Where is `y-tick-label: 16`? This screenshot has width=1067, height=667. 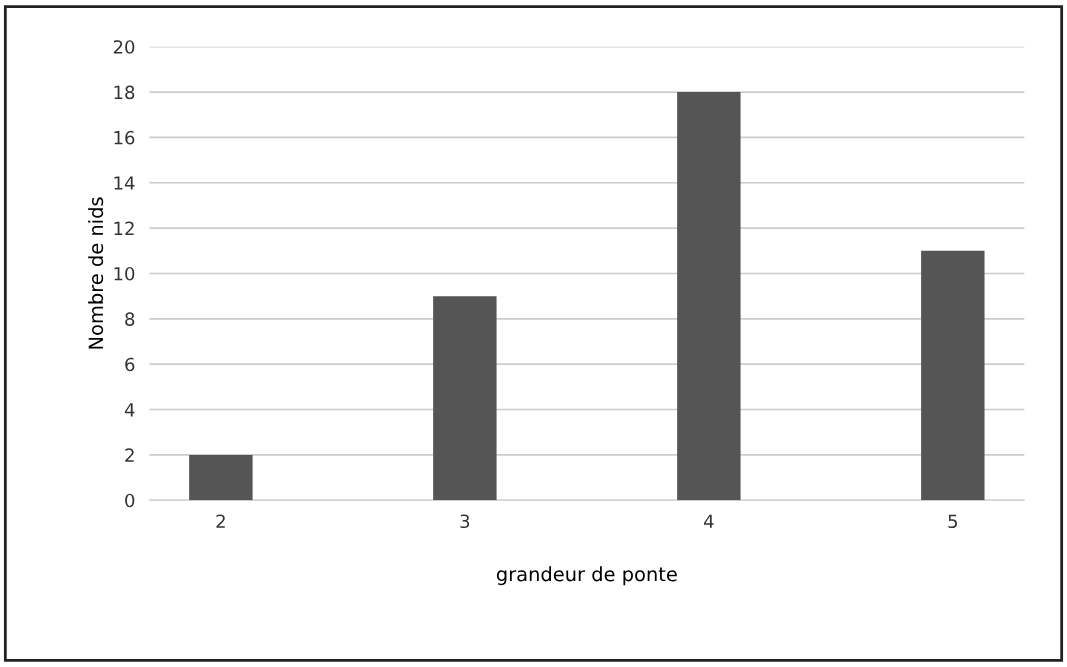 y-tick-label: 16 is located at coordinates (124, 137).